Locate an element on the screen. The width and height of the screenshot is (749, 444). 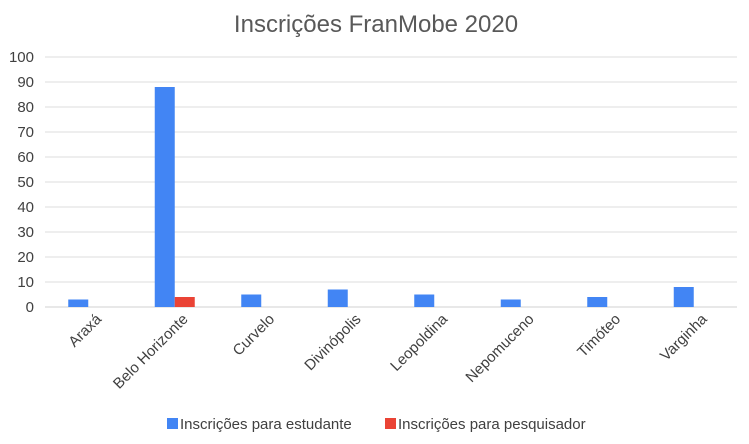
bar-pesquisador is located at coordinates (184, 302).